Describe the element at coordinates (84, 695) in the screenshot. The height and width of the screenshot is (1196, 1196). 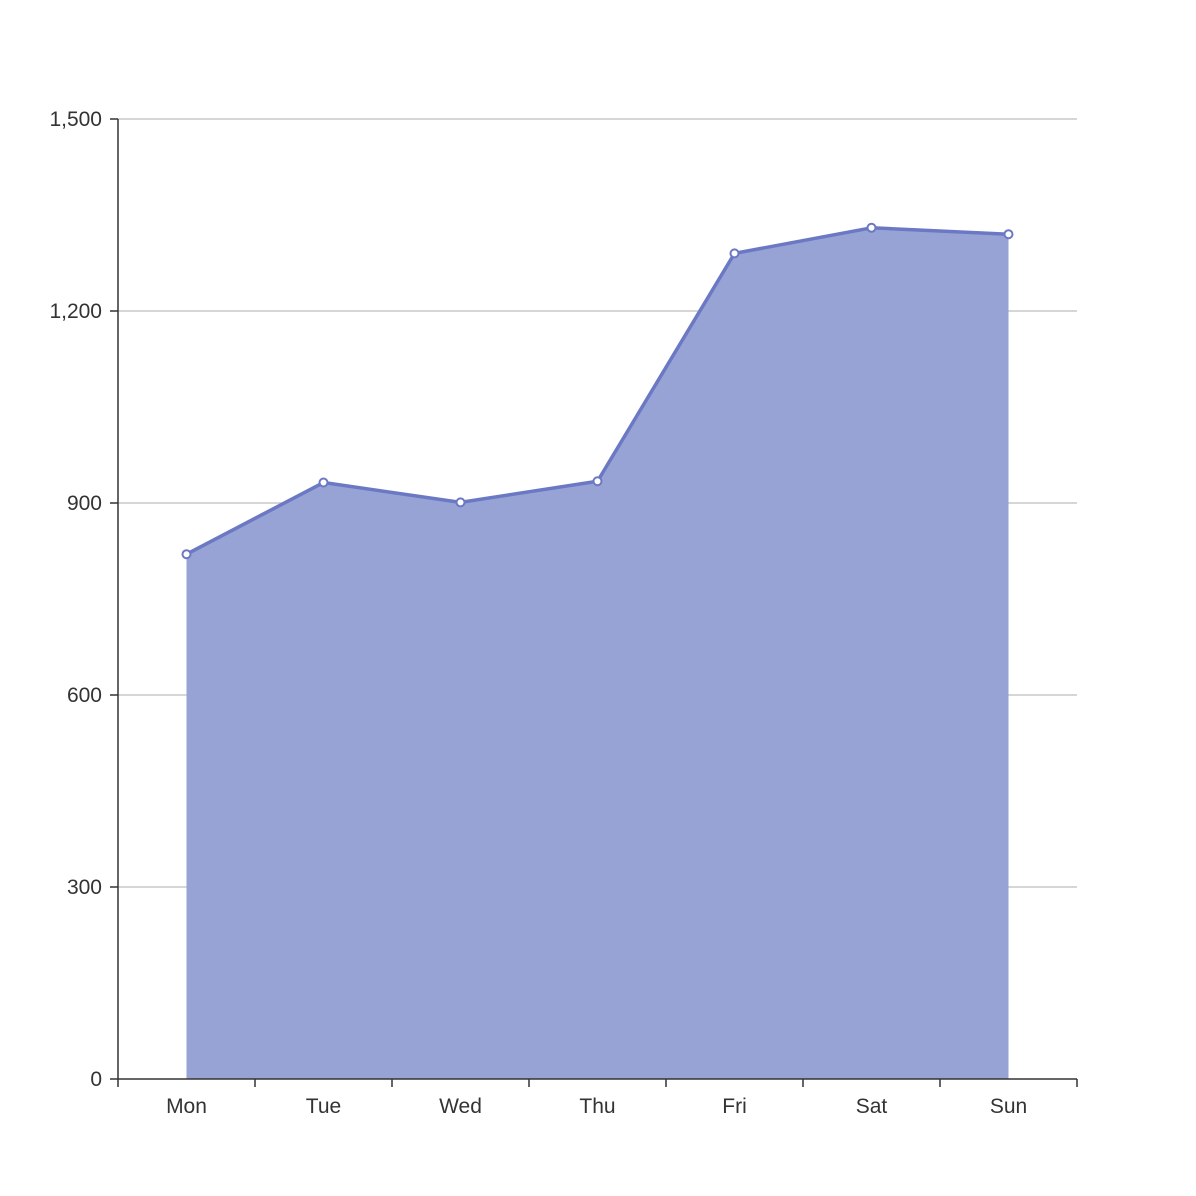
I see `y-tick-label-600: 600` at that location.